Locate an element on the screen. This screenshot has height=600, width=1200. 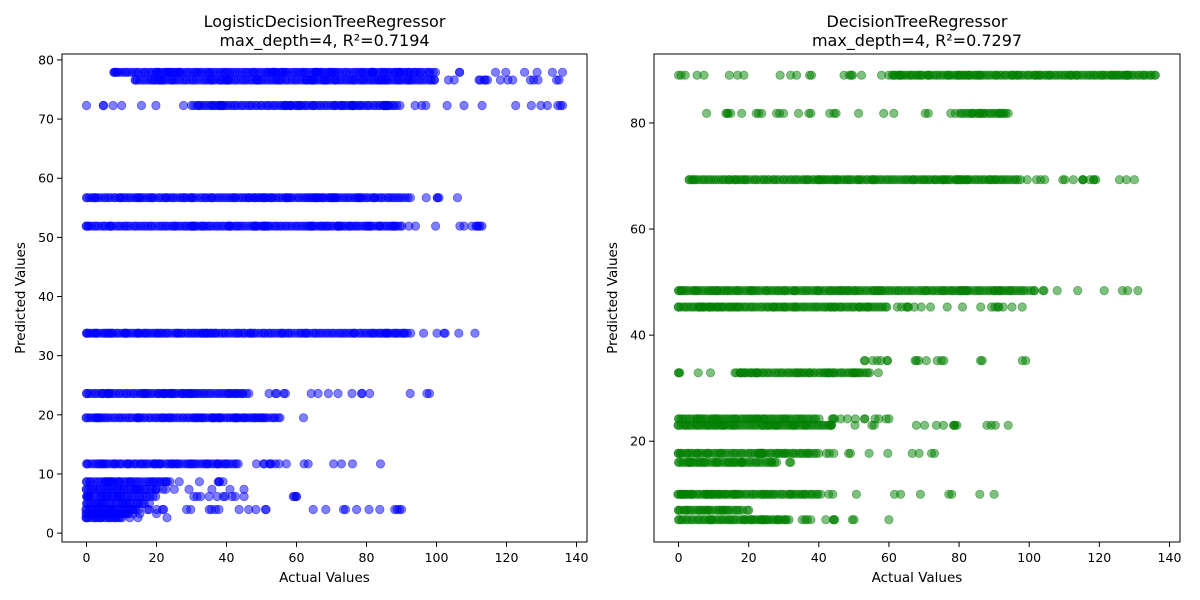
x-tick-label: 140 is located at coordinates (1170, 557).